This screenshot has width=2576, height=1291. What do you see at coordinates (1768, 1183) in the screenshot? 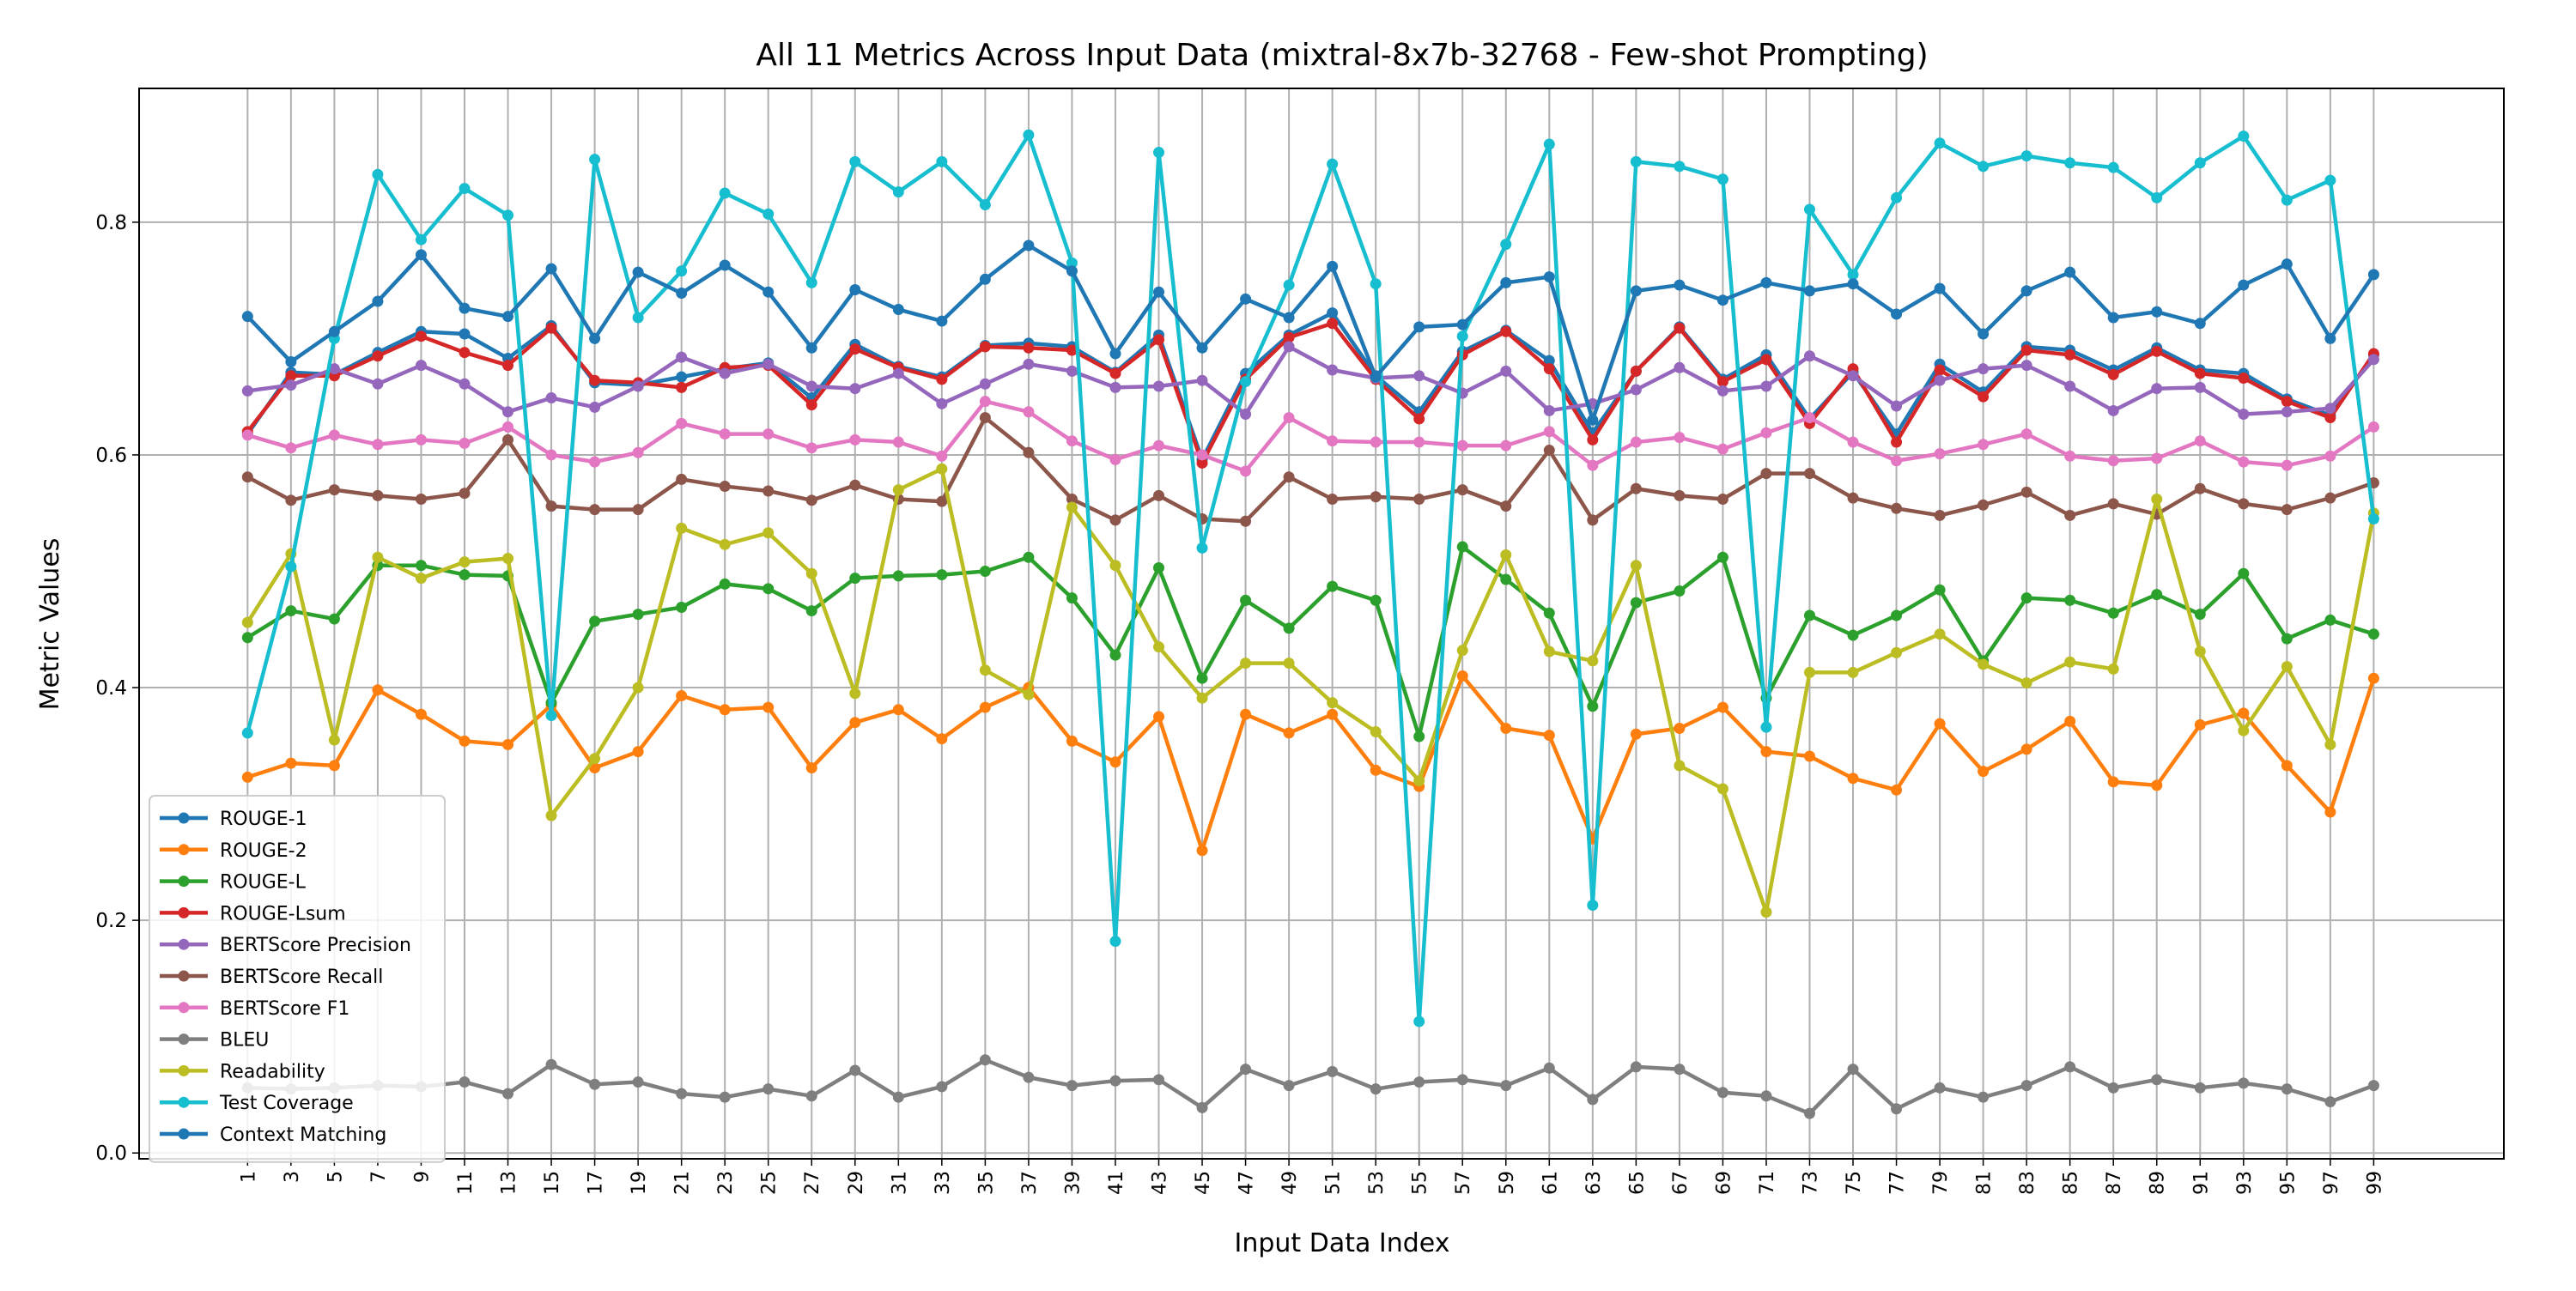
I see `x-tick-label: 71` at bounding box center [1768, 1183].